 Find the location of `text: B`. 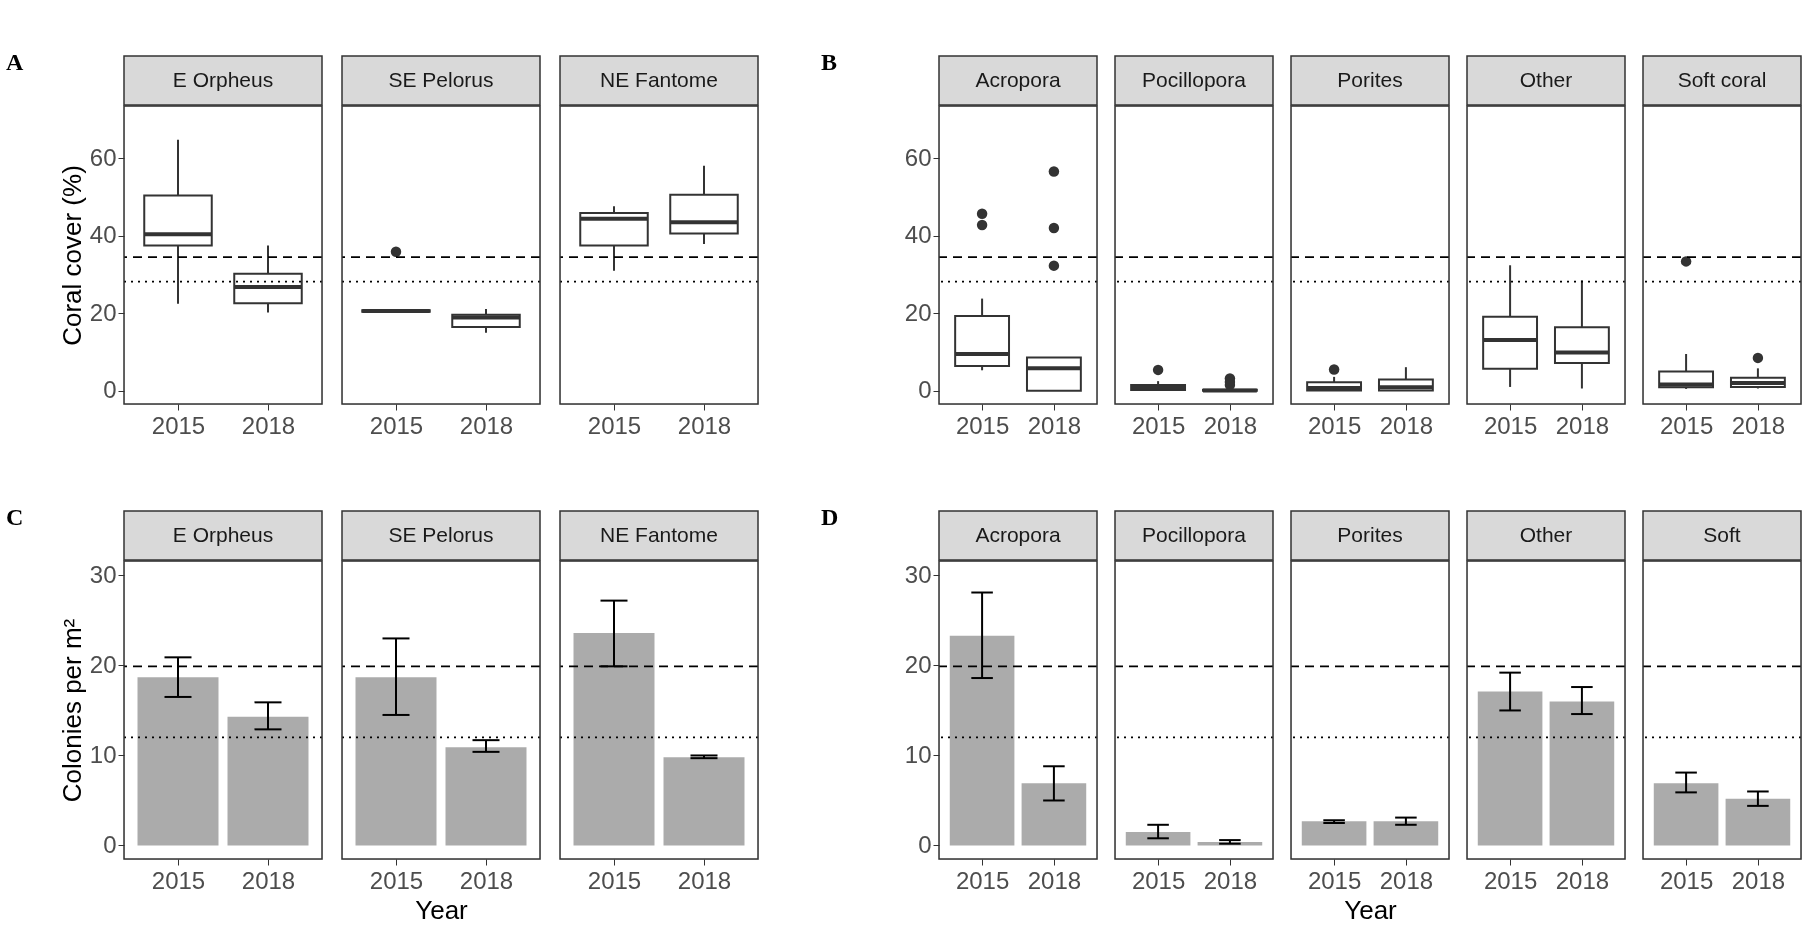

text: B is located at coordinates (829, 62).